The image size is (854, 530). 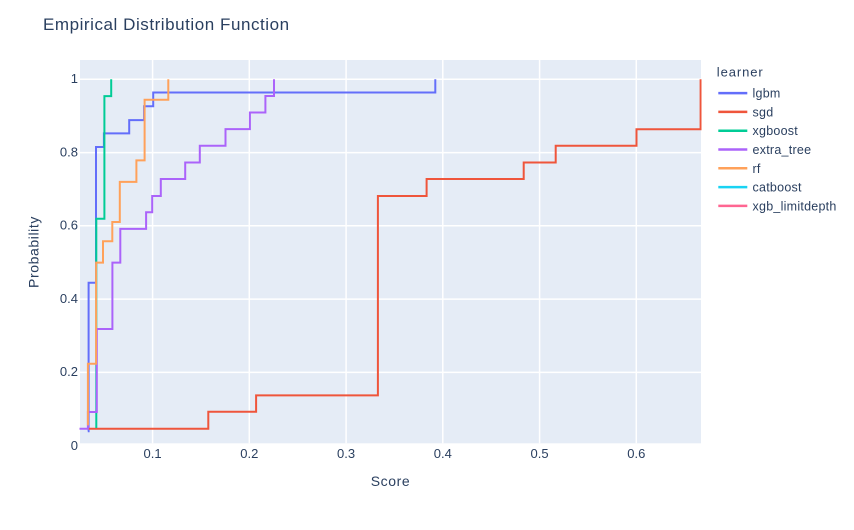 I want to click on svg-text: Score, so click(x=391, y=481).